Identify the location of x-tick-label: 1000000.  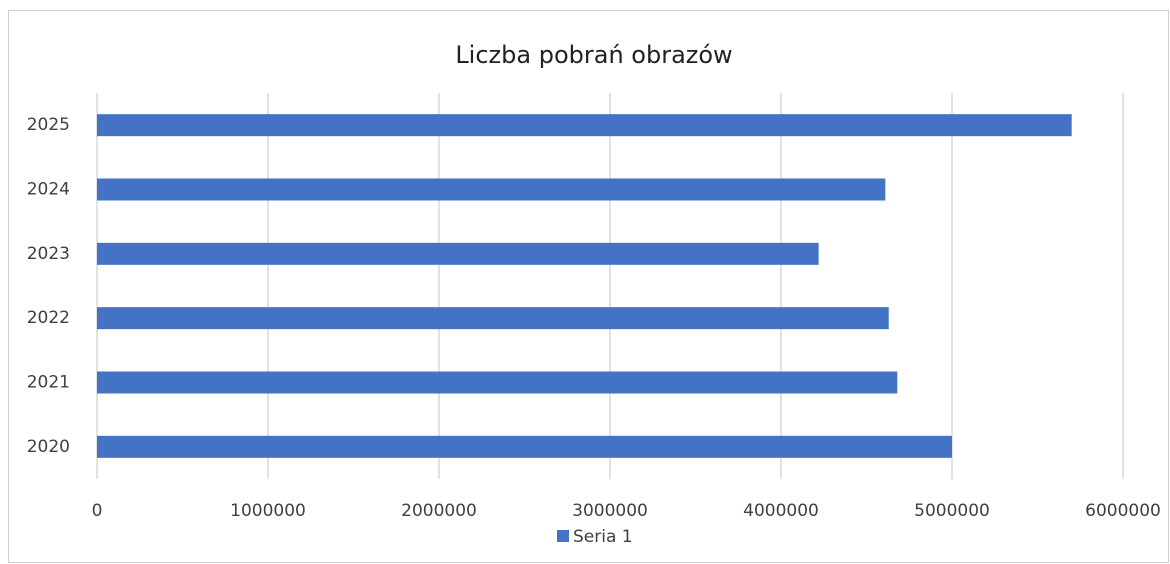
(268, 511).